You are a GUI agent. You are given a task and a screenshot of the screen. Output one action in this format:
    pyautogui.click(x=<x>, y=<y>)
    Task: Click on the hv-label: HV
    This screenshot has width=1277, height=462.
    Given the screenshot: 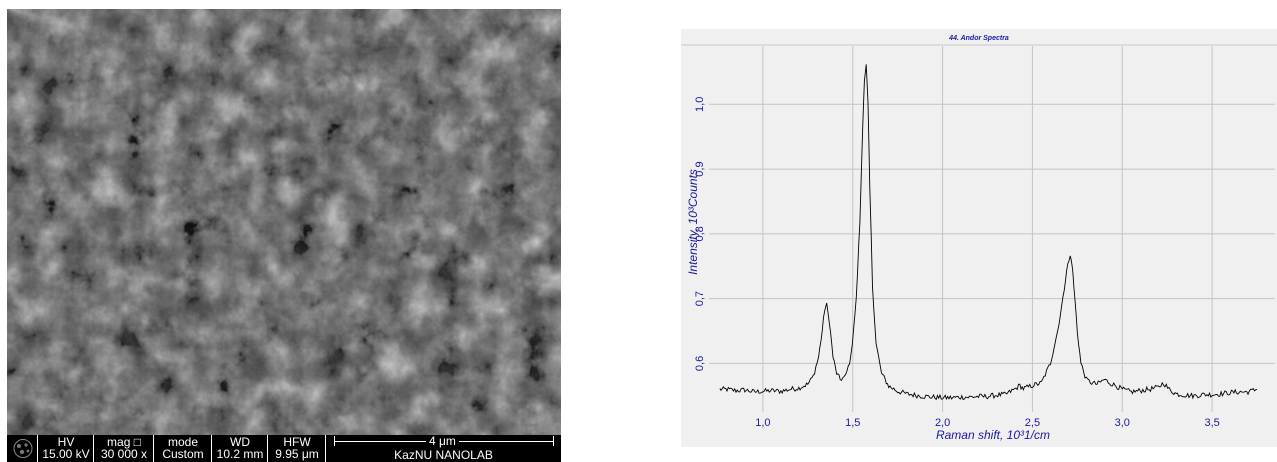 What is the action you would take?
    pyautogui.click(x=66, y=442)
    